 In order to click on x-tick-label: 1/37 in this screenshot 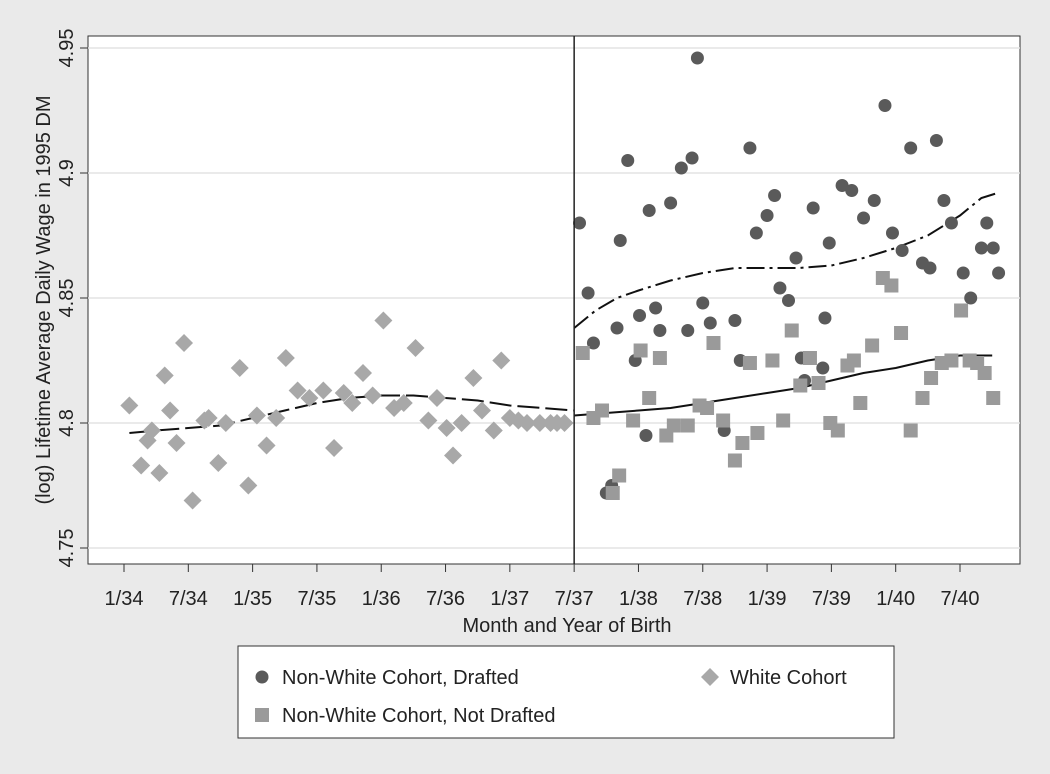, I will do `click(509, 599)`.